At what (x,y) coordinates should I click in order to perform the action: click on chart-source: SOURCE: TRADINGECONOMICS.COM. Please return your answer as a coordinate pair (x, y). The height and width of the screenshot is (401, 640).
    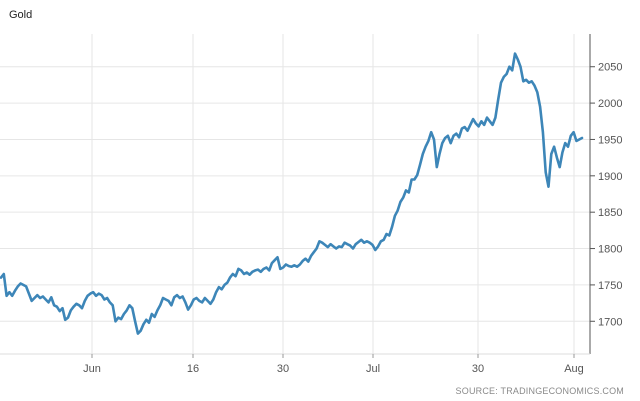
    Looking at the image, I should click on (539, 391).